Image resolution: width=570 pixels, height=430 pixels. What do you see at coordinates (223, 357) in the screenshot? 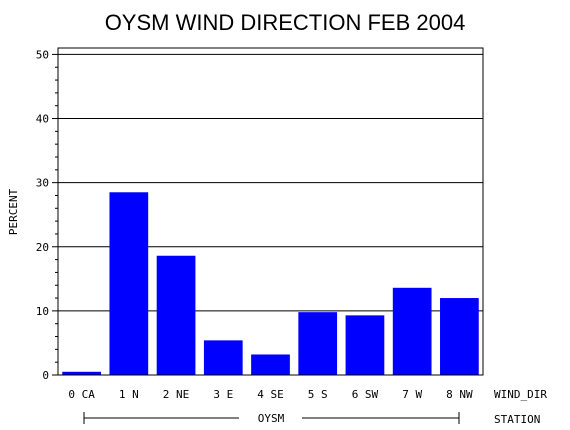
I see `bar-3-e` at bounding box center [223, 357].